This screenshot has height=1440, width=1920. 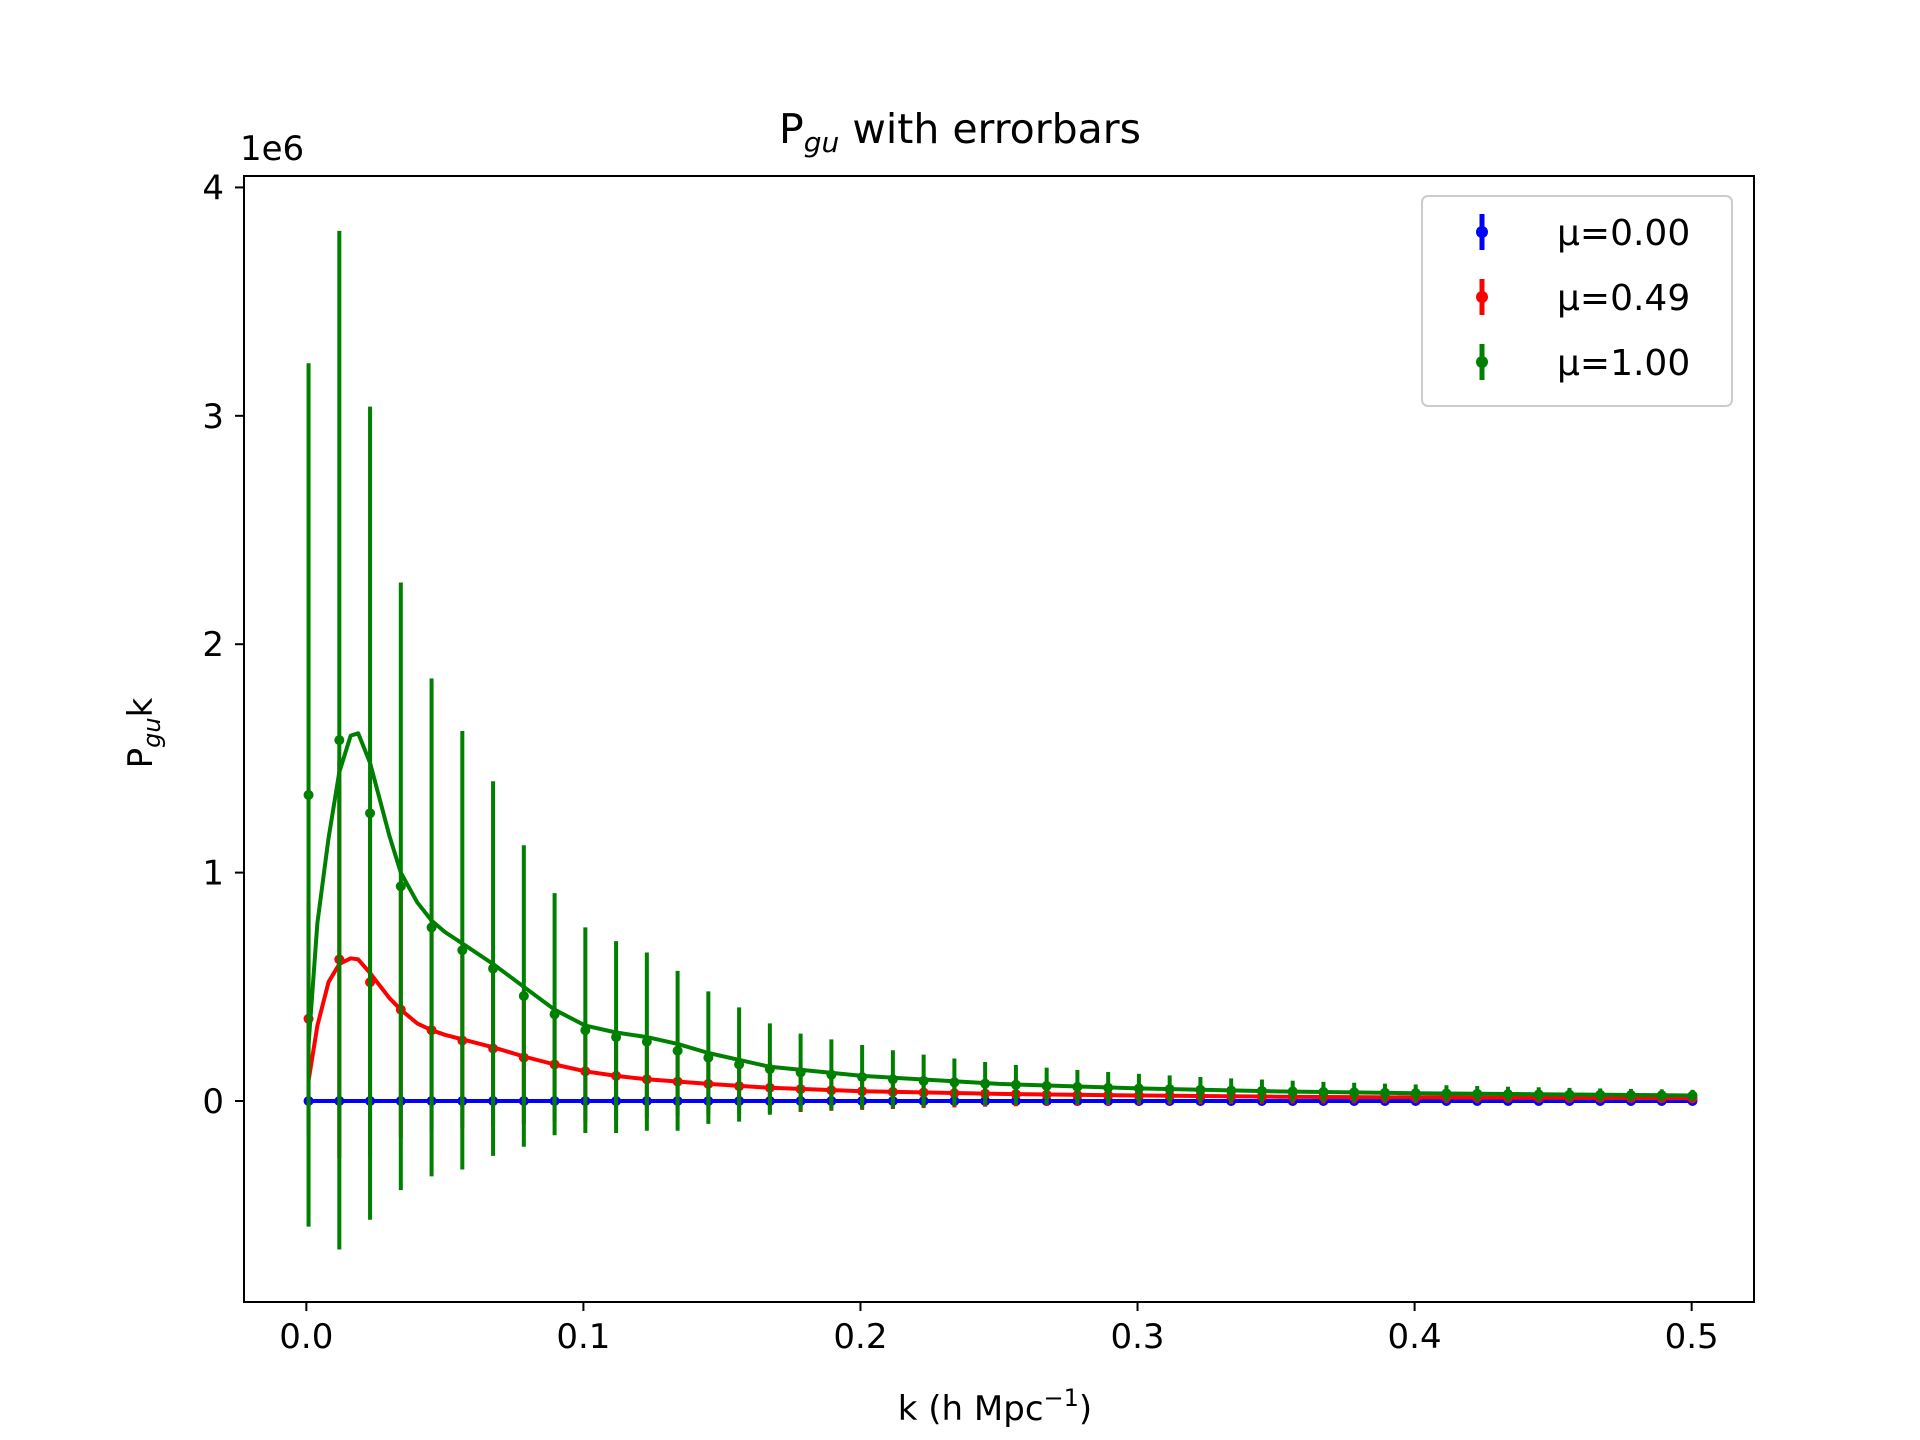 I want to click on y-tick-label: 2, so click(x=213, y=645).